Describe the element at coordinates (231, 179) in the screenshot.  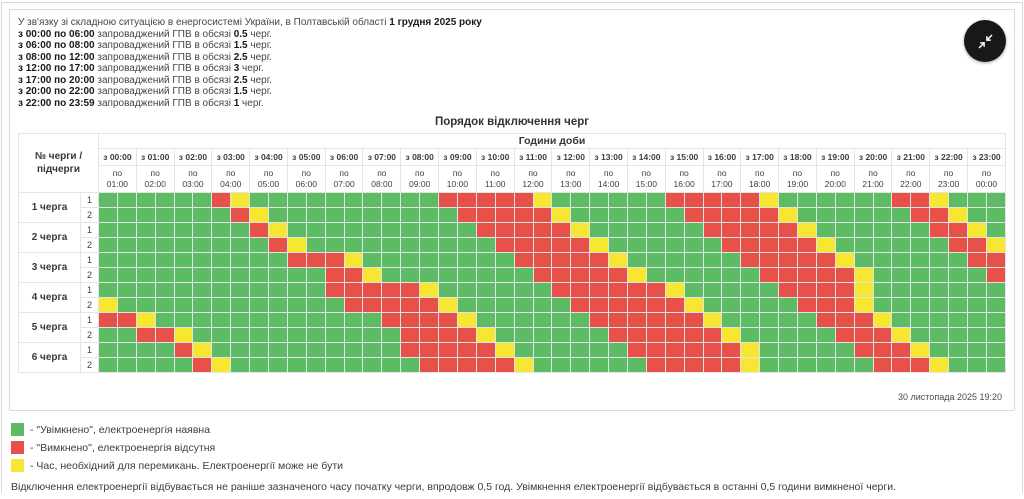
I see `hour-to-header: по 04:00` at that location.